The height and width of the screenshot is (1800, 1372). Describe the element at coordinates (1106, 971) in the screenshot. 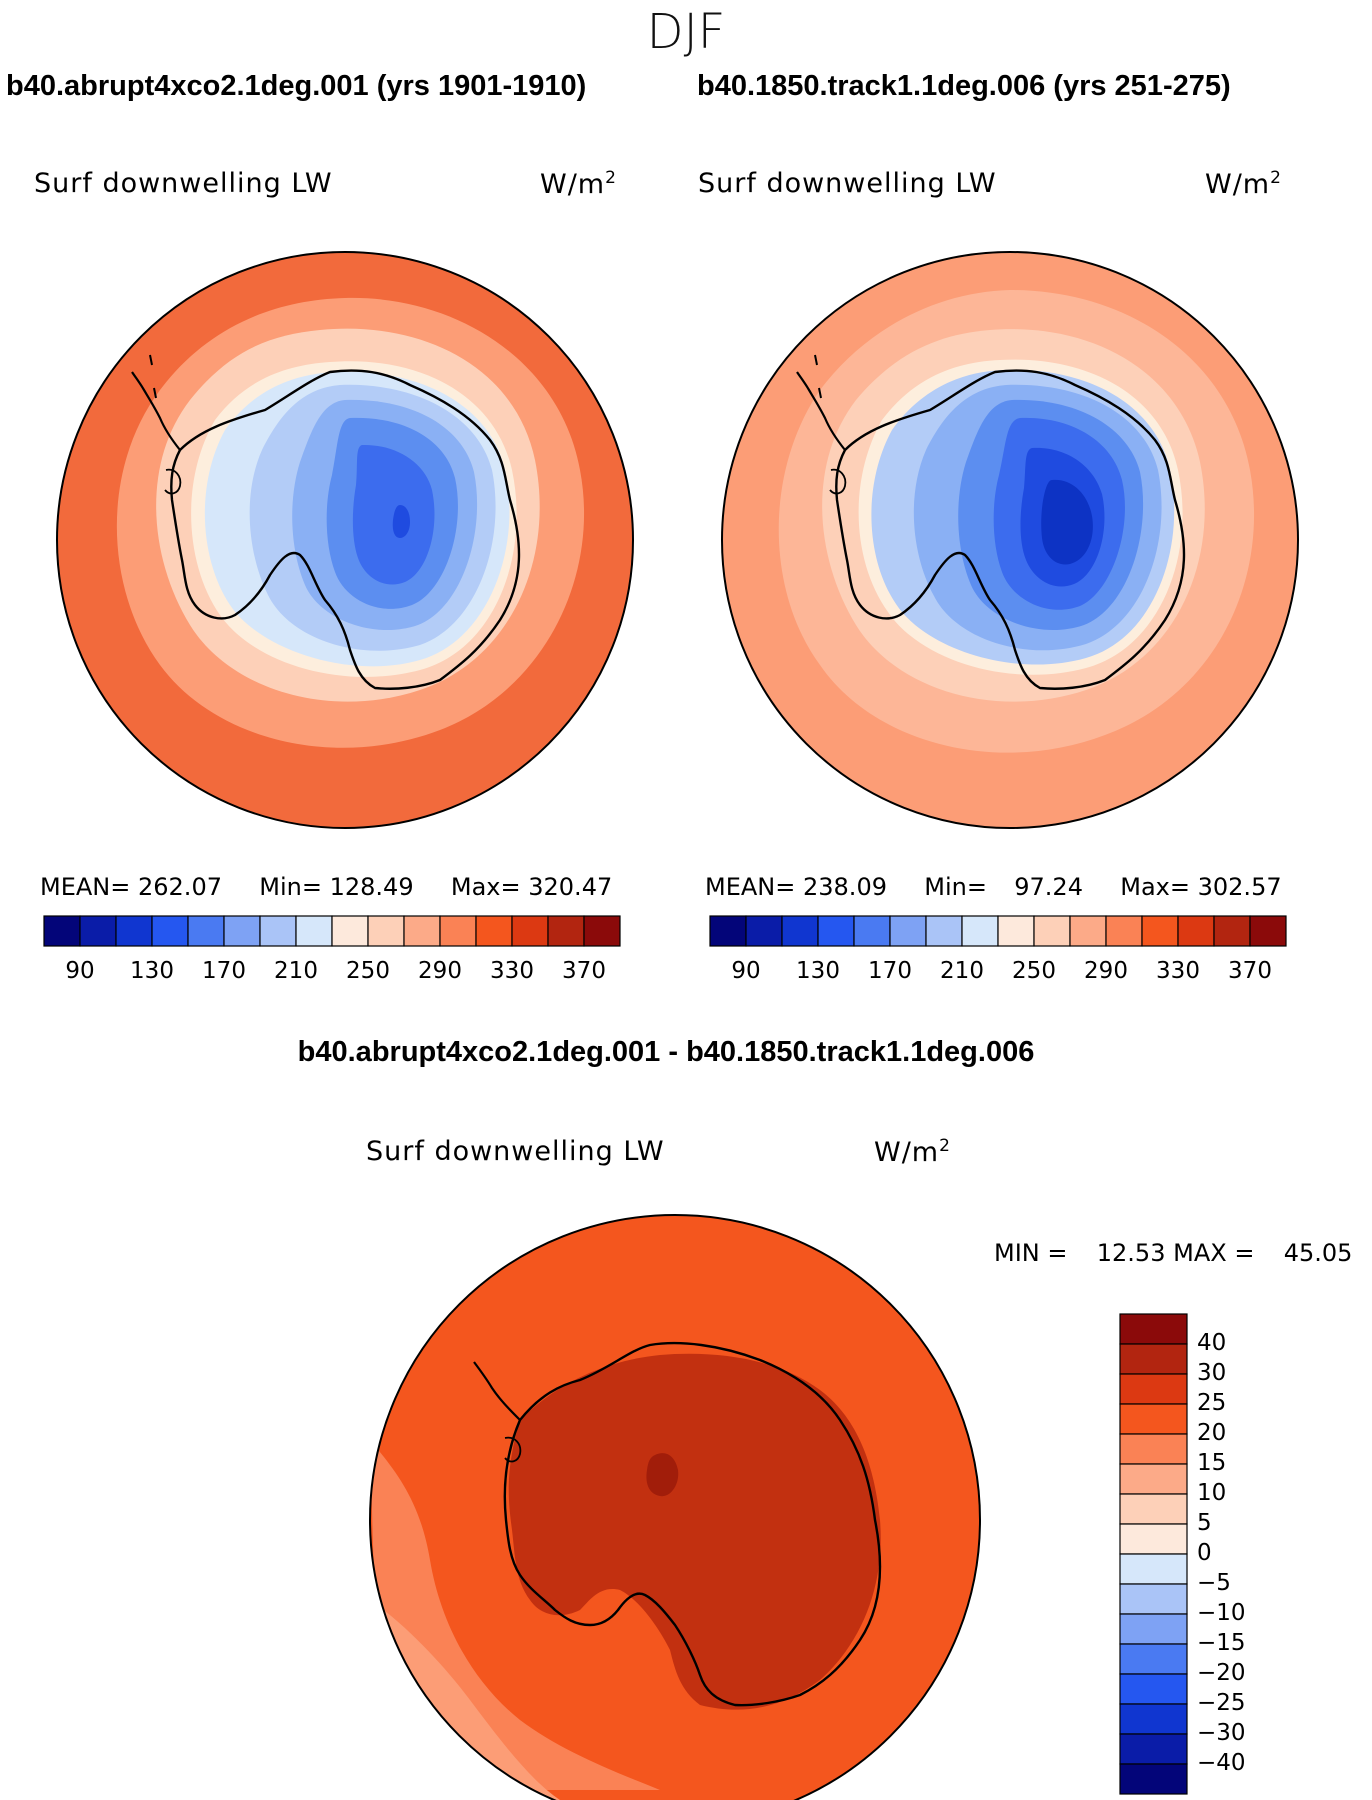

I see `panel-2-colorbar-tick-label: 290` at that location.